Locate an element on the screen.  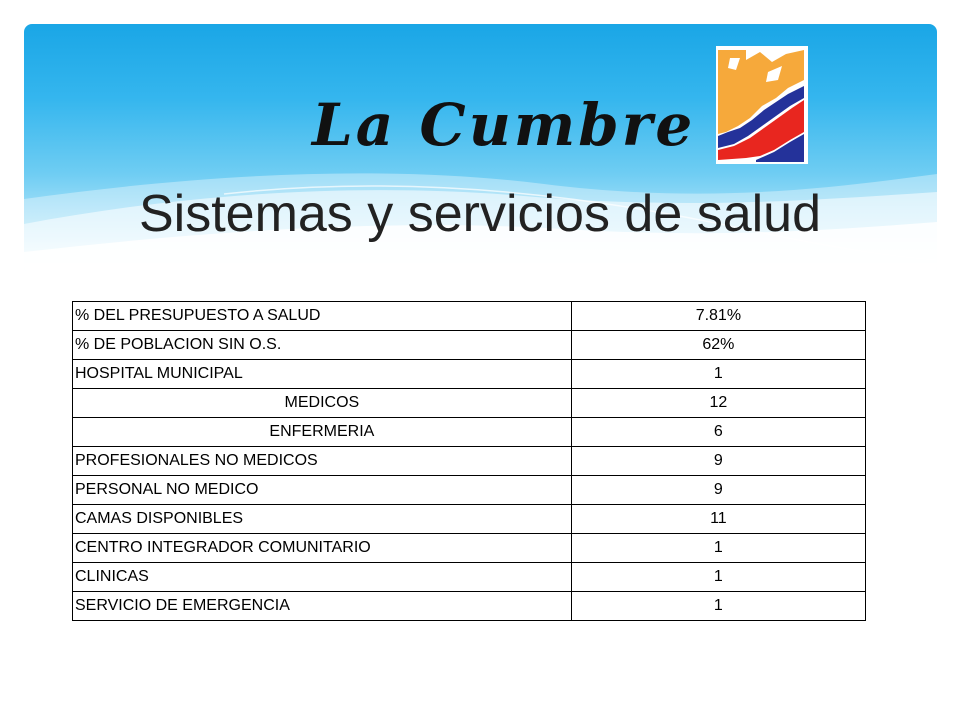
row-label: SERVICIO DE EMERGENCIA is located at coordinates (322, 606).